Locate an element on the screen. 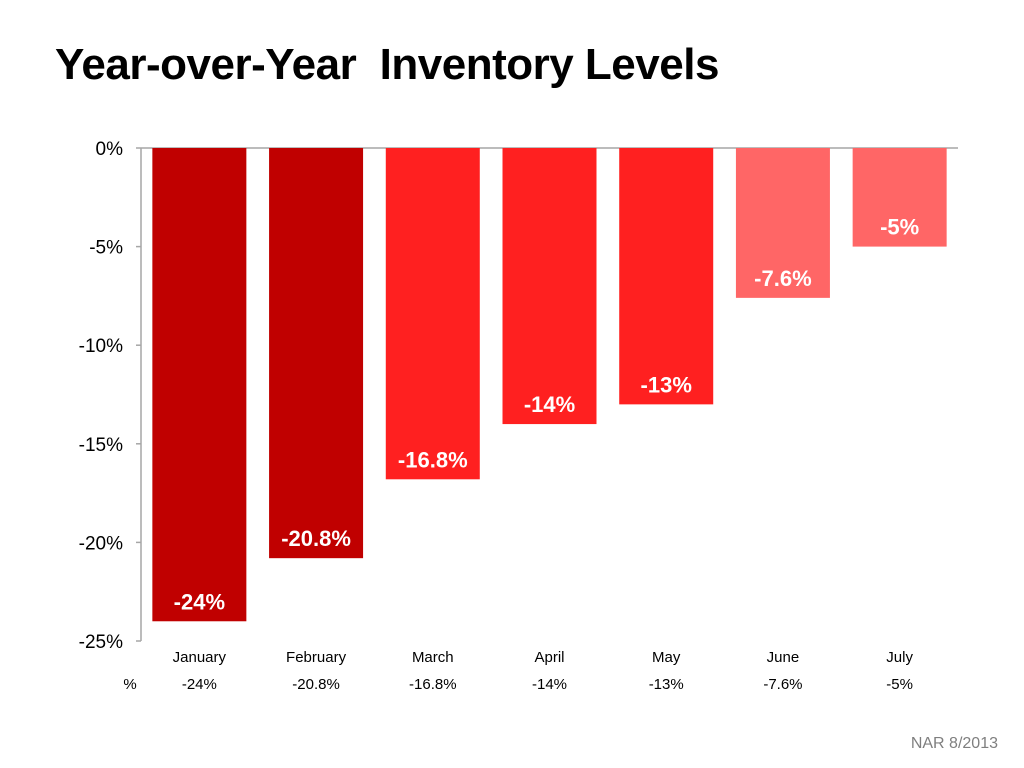 This screenshot has height=768, width=1024. page-title: Year-over-Year Inventory Levels is located at coordinates (387, 64).